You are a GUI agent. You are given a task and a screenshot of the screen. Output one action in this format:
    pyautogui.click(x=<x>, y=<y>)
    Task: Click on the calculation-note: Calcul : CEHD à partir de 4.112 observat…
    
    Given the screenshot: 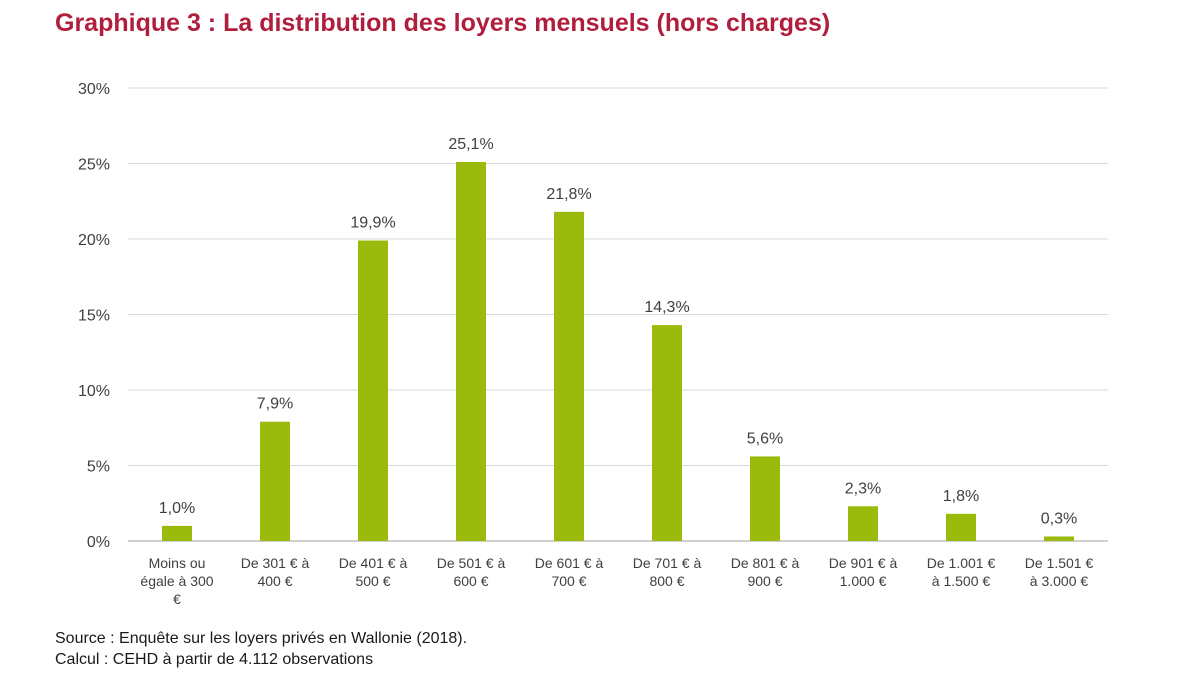 What is the action you would take?
    pyautogui.click(x=214, y=659)
    